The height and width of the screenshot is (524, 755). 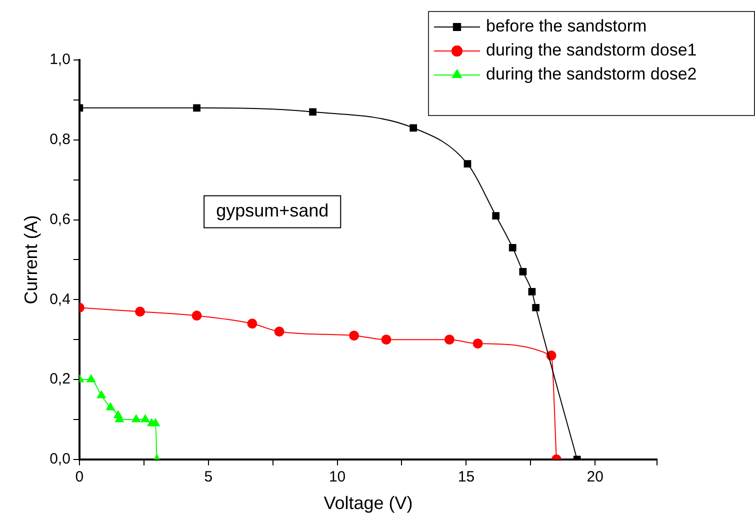 What do you see at coordinates (30, 259) in the screenshot?
I see `y-axis-title: Current (A)` at bounding box center [30, 259].